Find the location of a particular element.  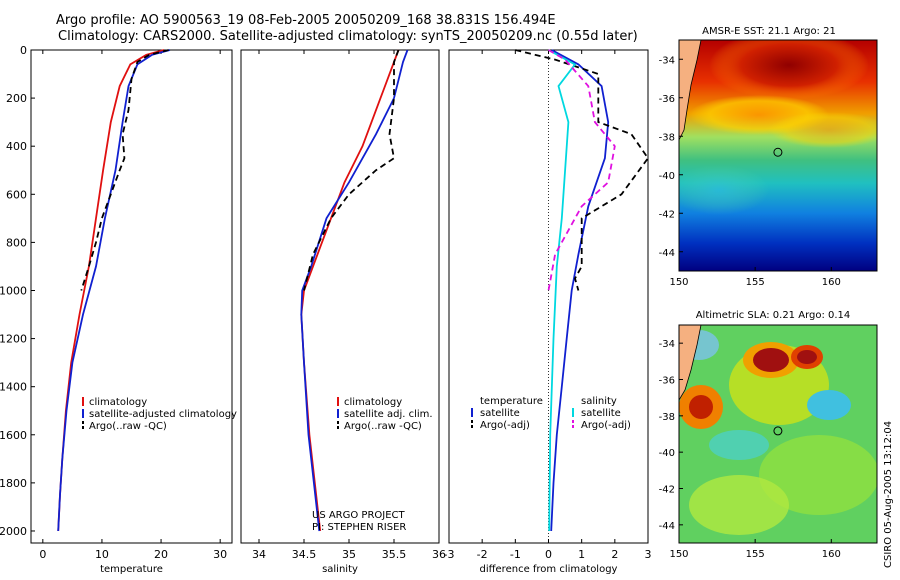

y-tick-label: 1000 is located at coordinates (13, 290).